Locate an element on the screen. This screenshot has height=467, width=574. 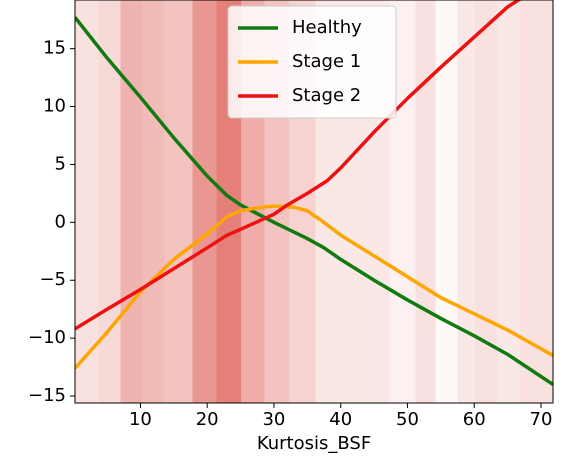
legend-label: Stage 1 is located at coordinates (326, 61).